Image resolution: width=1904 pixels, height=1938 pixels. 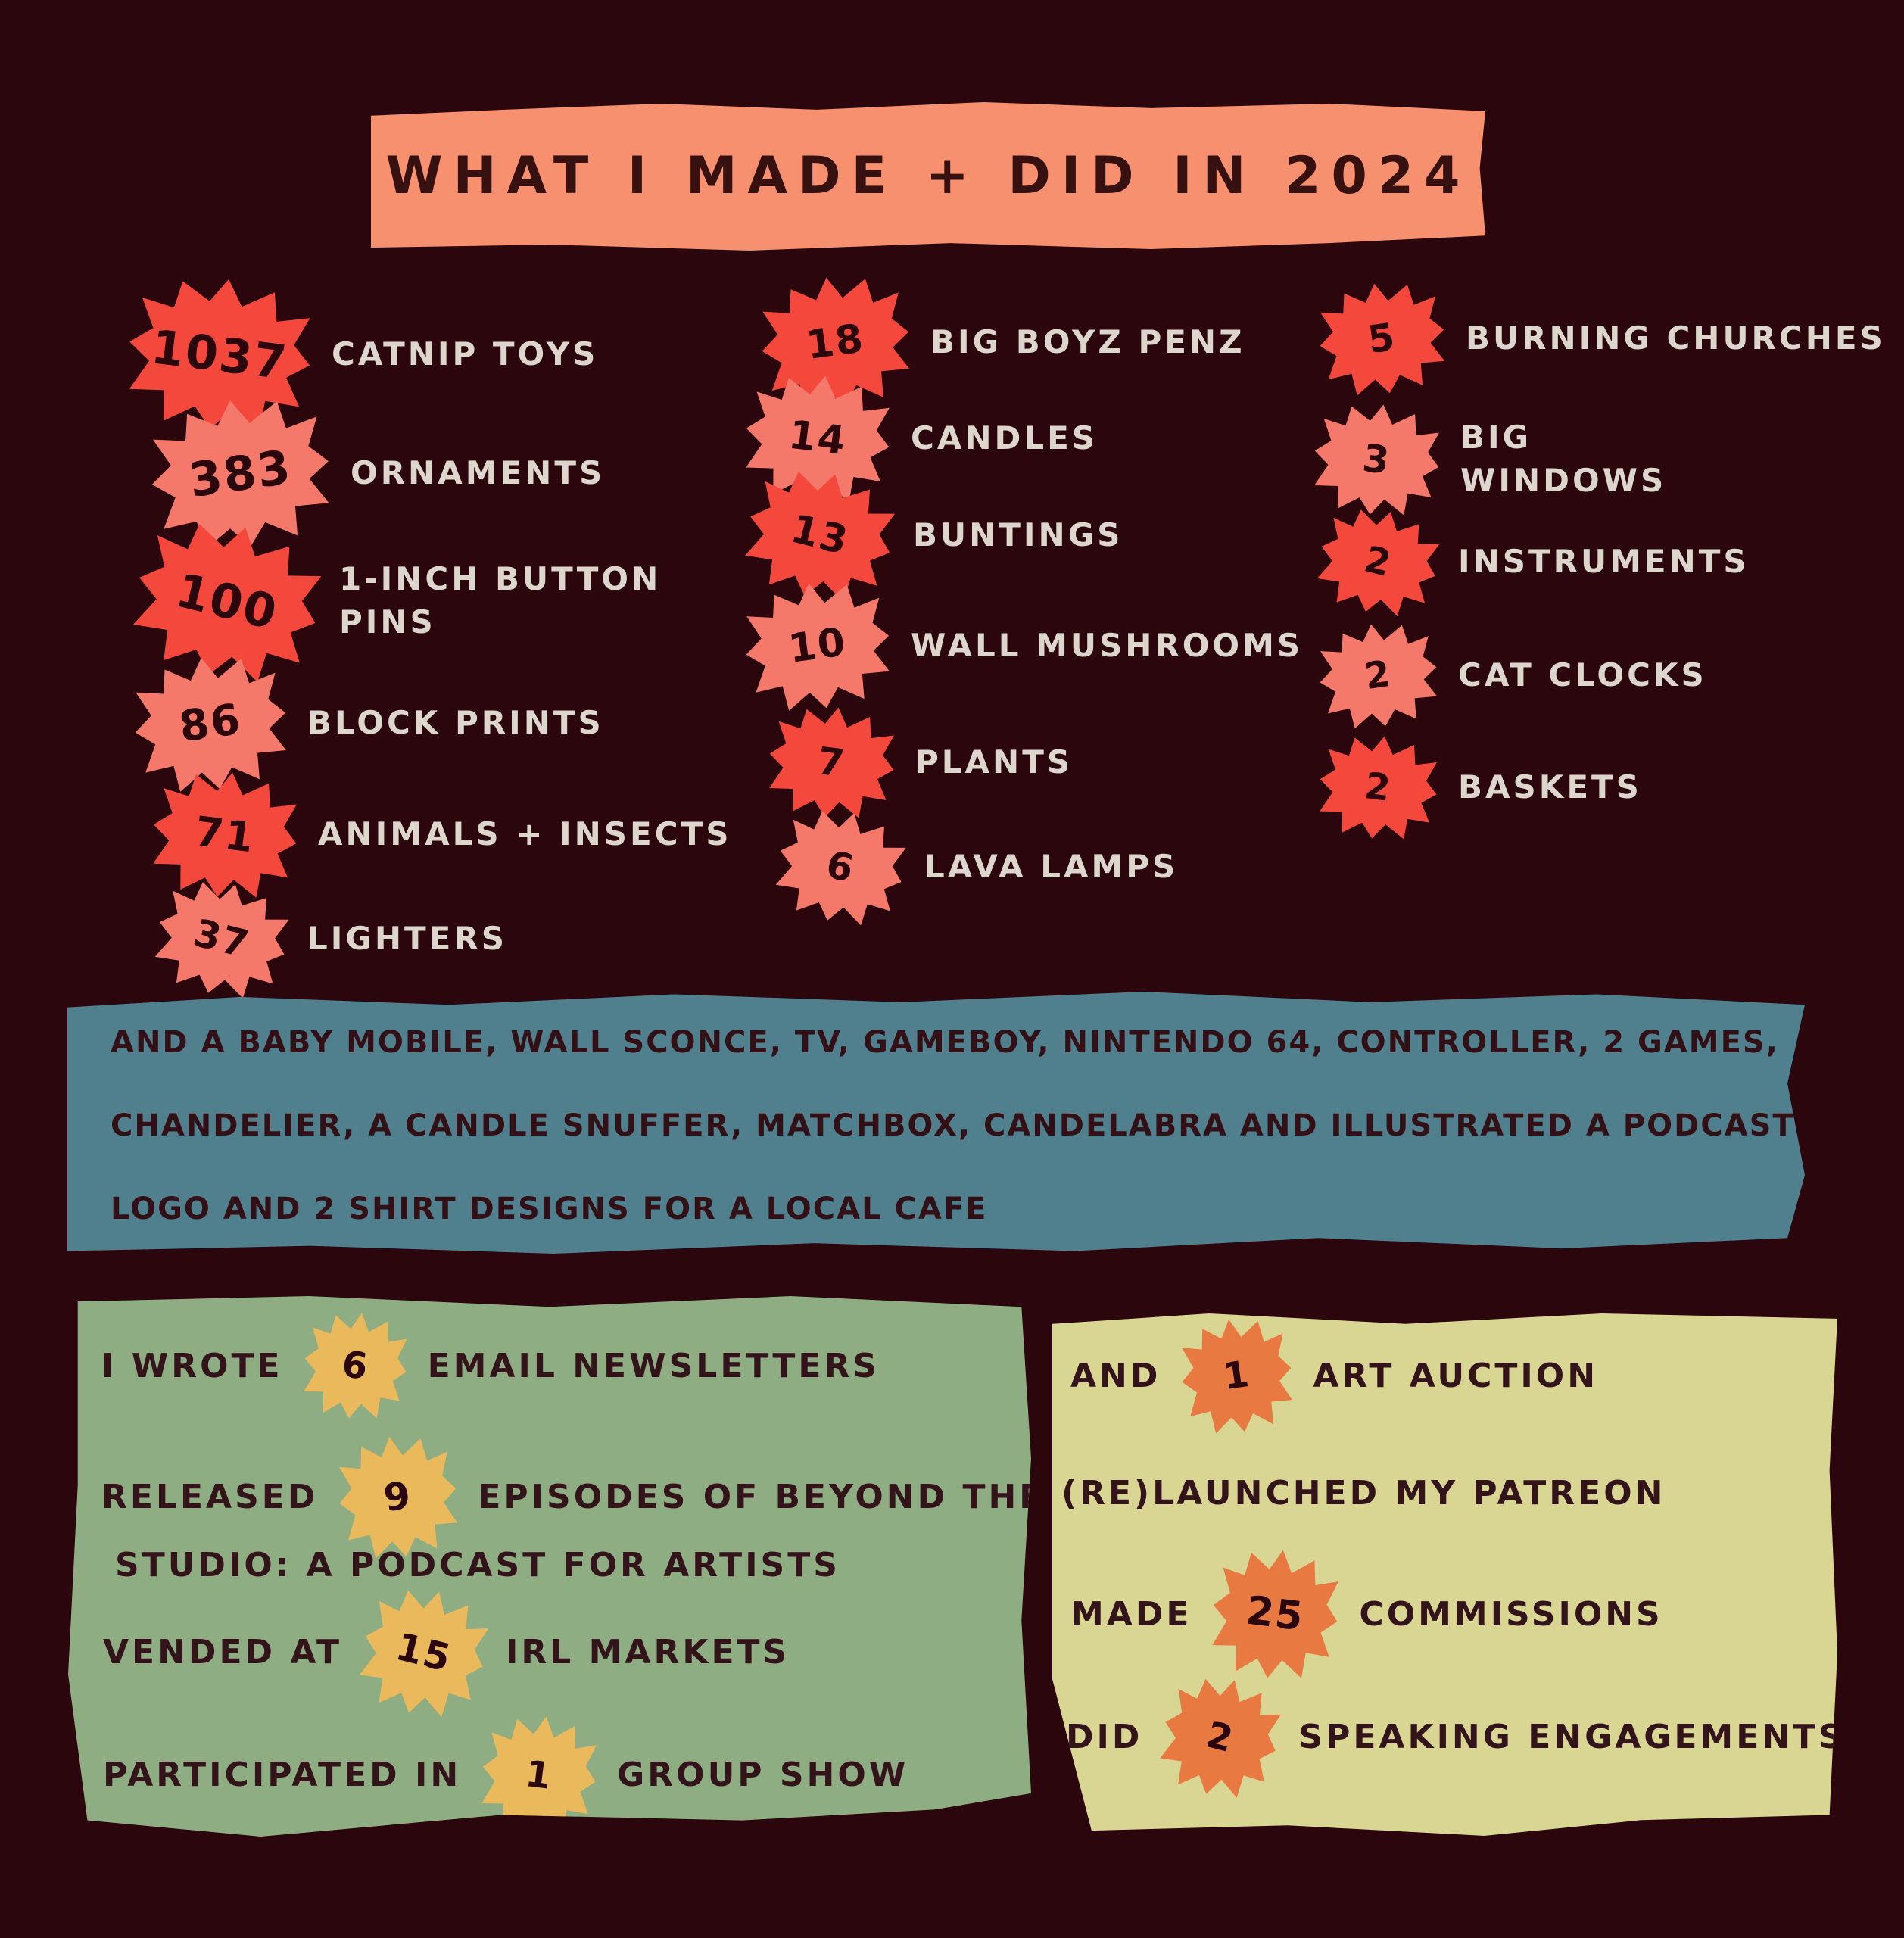 What do you see at coordinates (1363, 1493) in the screenshot?
I see `stat-line-continuation: (RE)LAUNCHED MY PATREON` at bounding box center [1363, 1493].